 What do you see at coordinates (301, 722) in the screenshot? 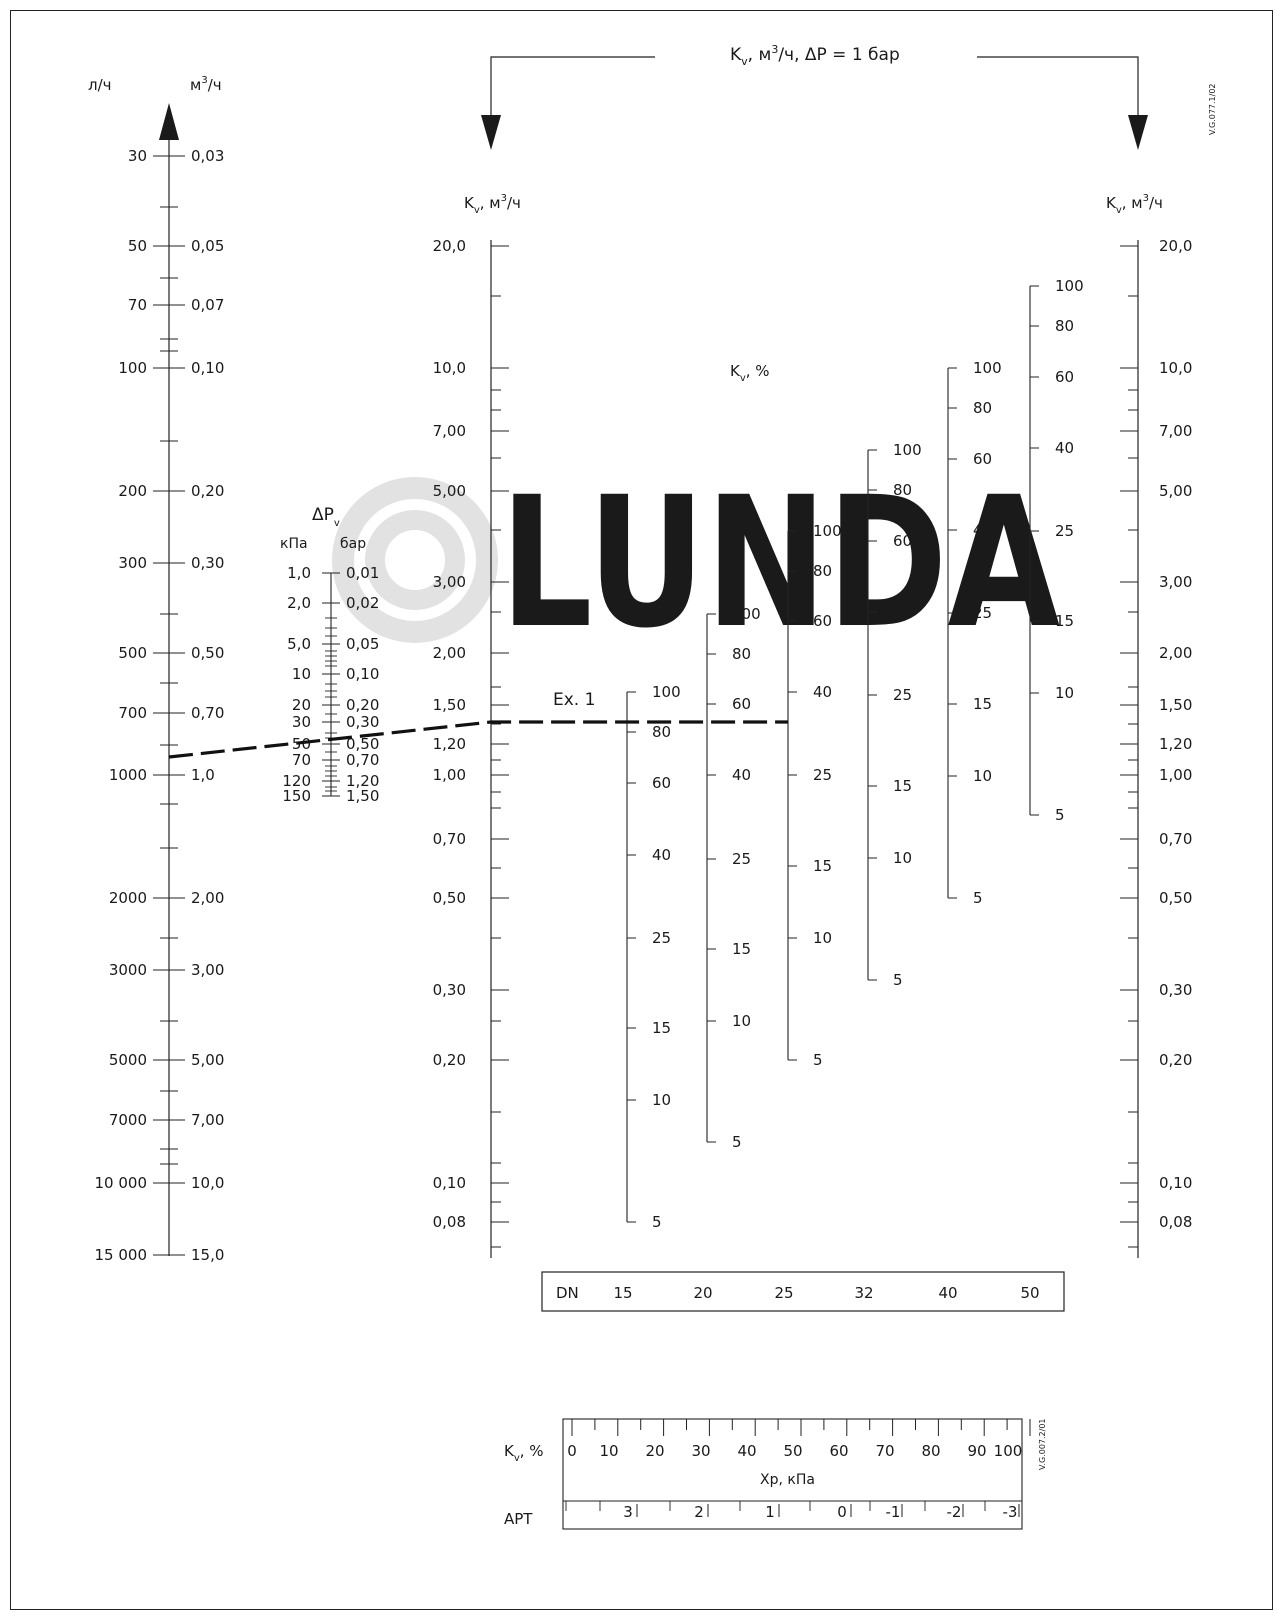
I see `dp-label-kpa: 30` at bounding box center [301, 722].